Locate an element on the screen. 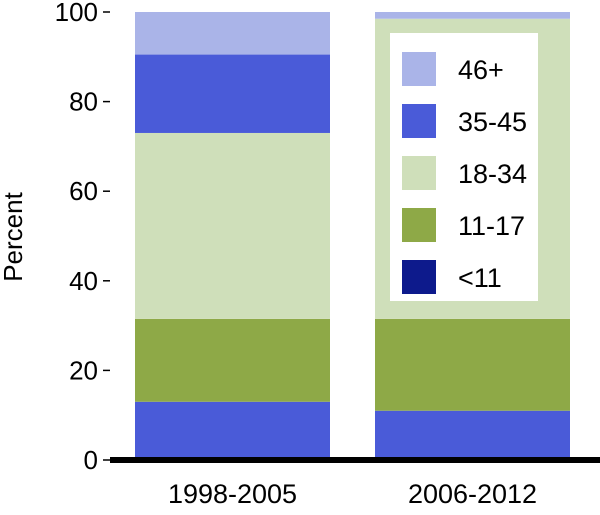 This screenshot has height=515, width=600. y-axis: 0 20 40 60 80 100 is located at coordinates (82, 237).